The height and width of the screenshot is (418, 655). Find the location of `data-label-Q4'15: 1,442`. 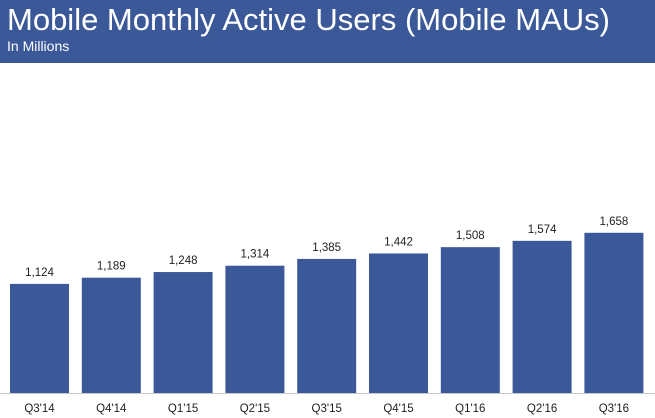

data-label-Q4'15: 1,442 is located at coordinates (398, 242).